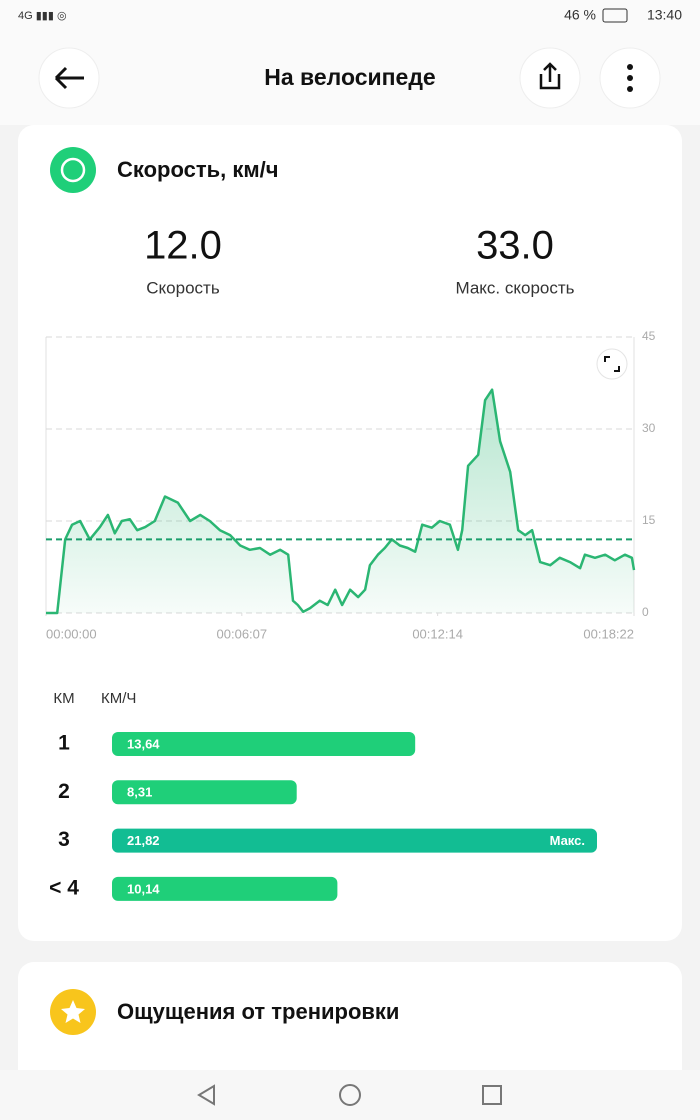 The width and height of the screenshot is (700, 1120). Describe the element at coordinates (615, 15) in the screenshot. I see `battery-icon` at that location.